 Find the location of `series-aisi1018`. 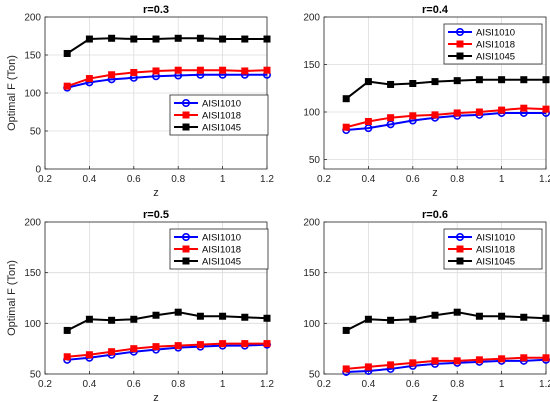

series-aisi1018 is located at coordinates (167, 350).